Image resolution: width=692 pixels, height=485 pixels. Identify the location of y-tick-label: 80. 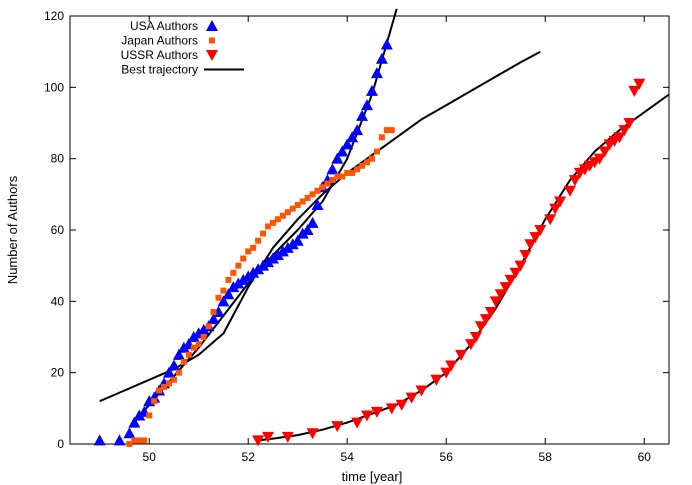
(58, 159).